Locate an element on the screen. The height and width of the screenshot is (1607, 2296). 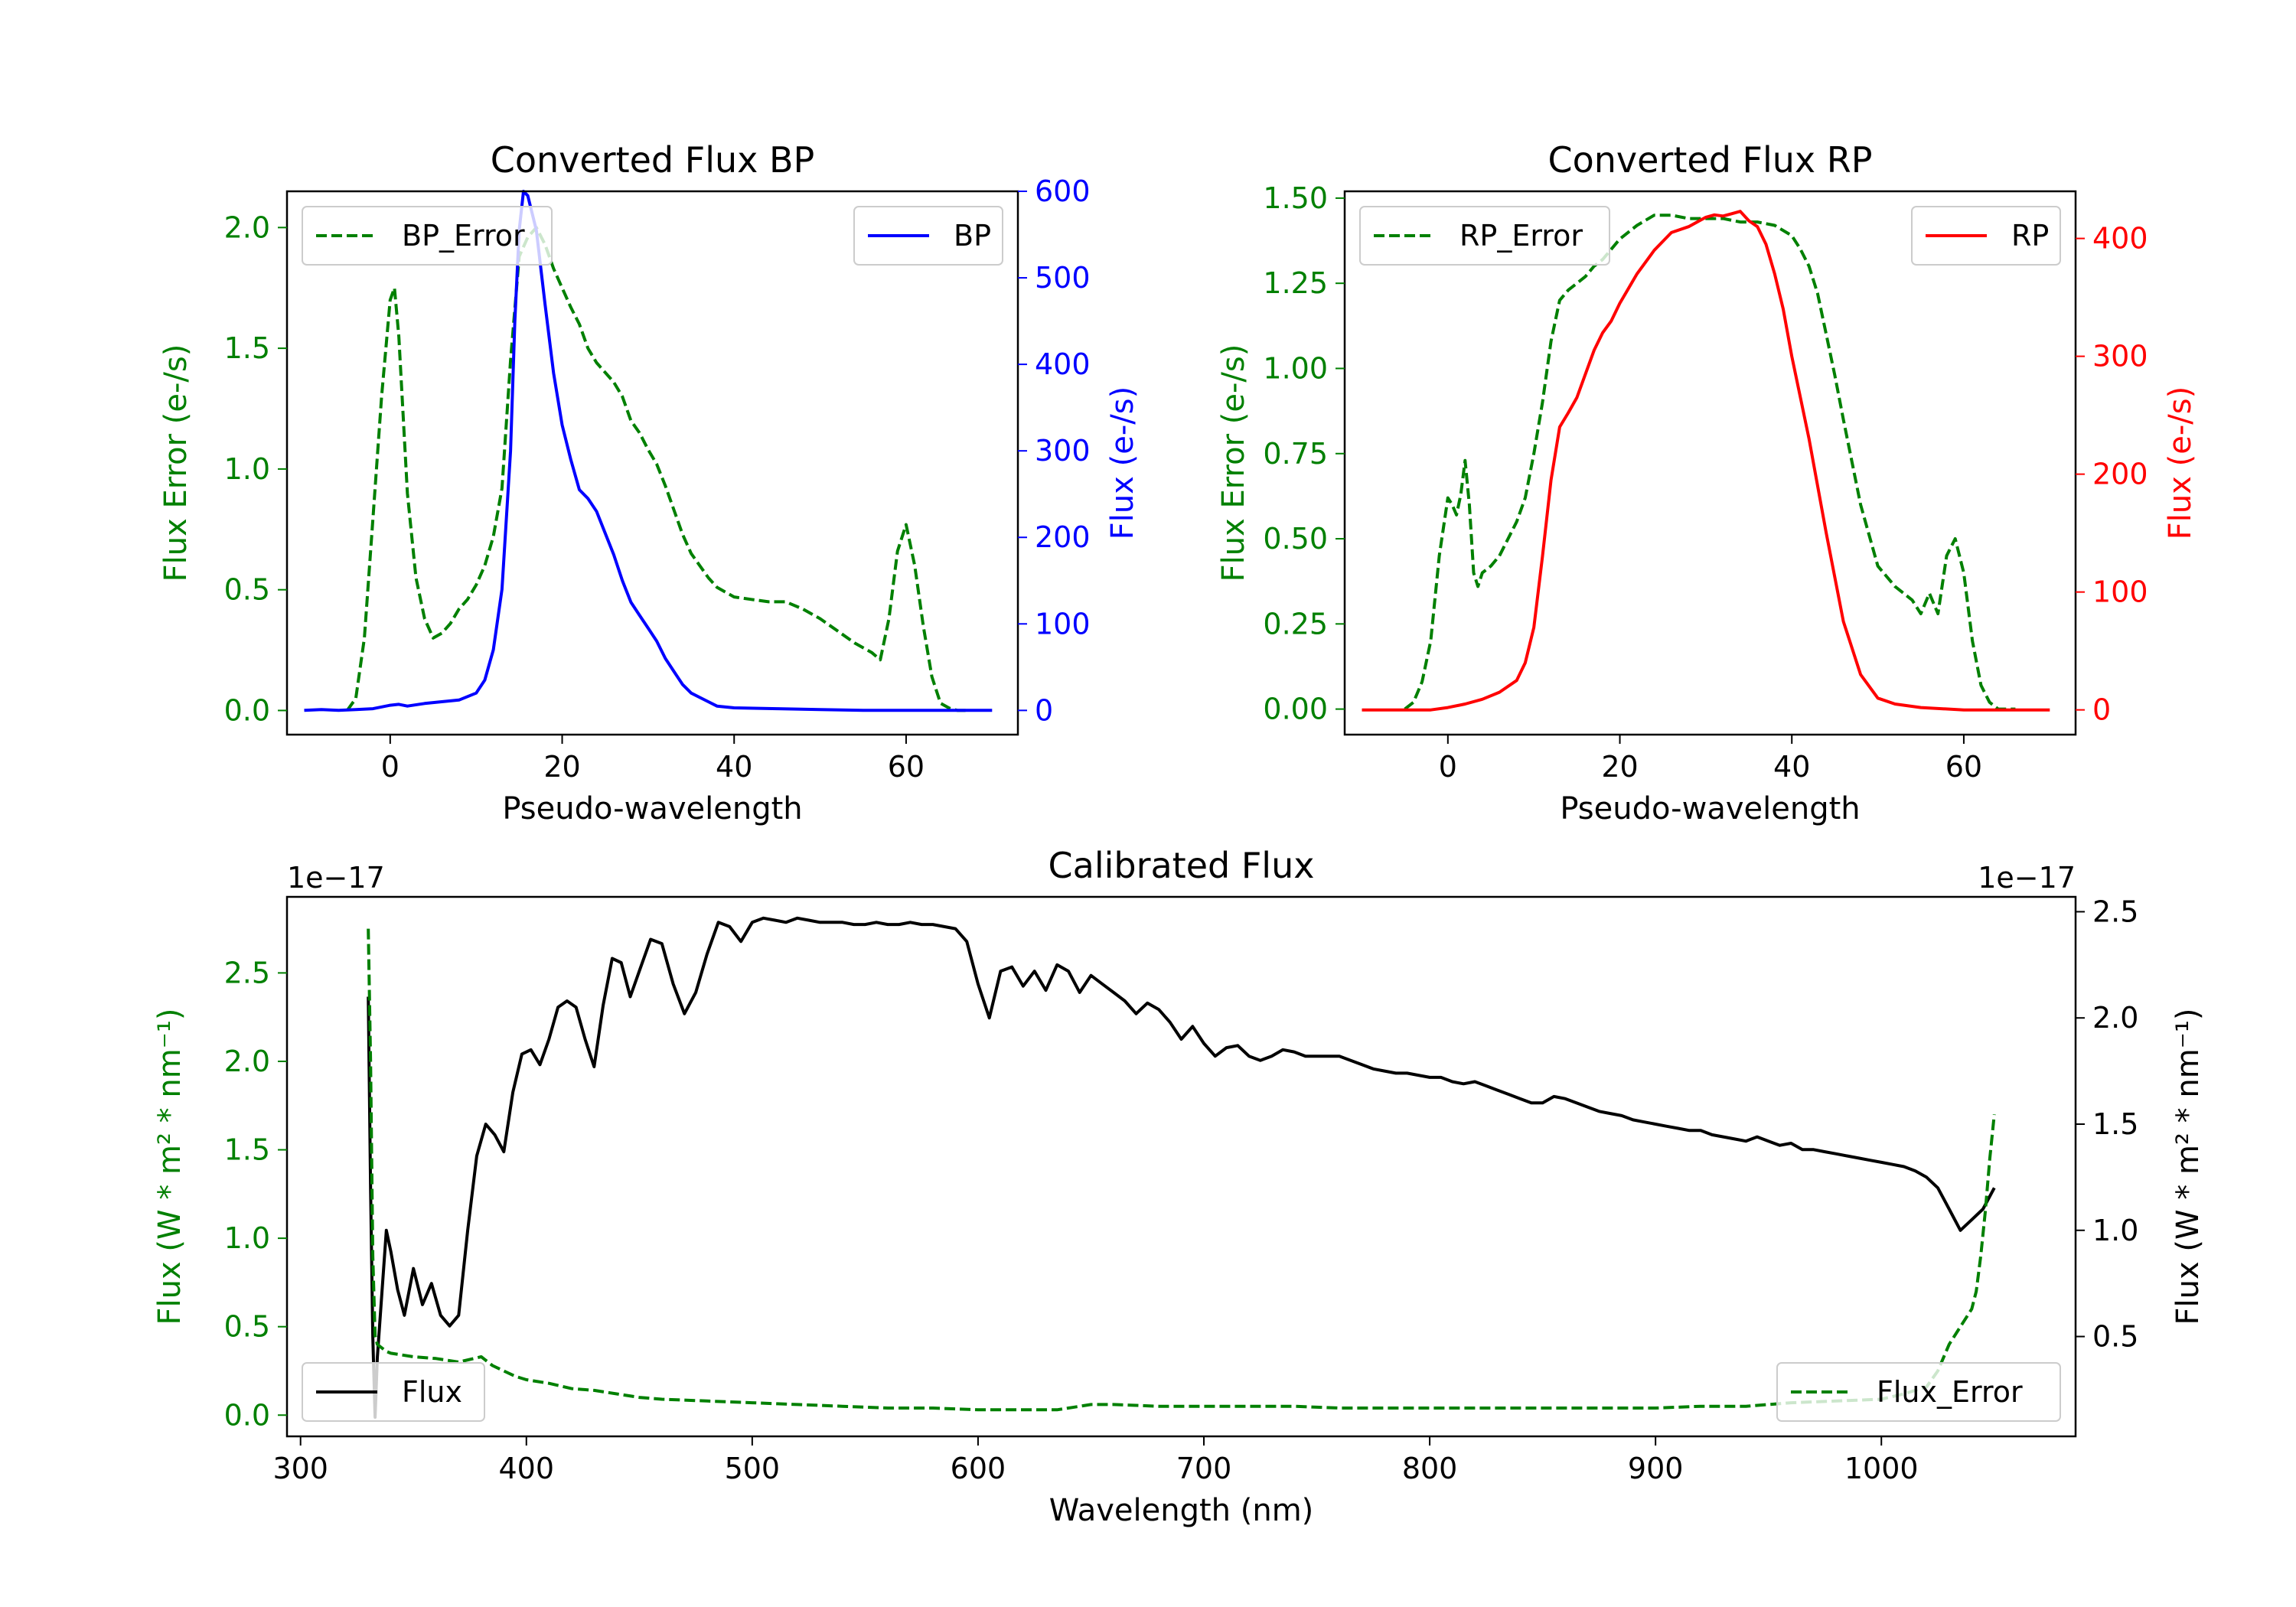
cal-offset-right: 1e−17 is located at coordinates (2027, 878).